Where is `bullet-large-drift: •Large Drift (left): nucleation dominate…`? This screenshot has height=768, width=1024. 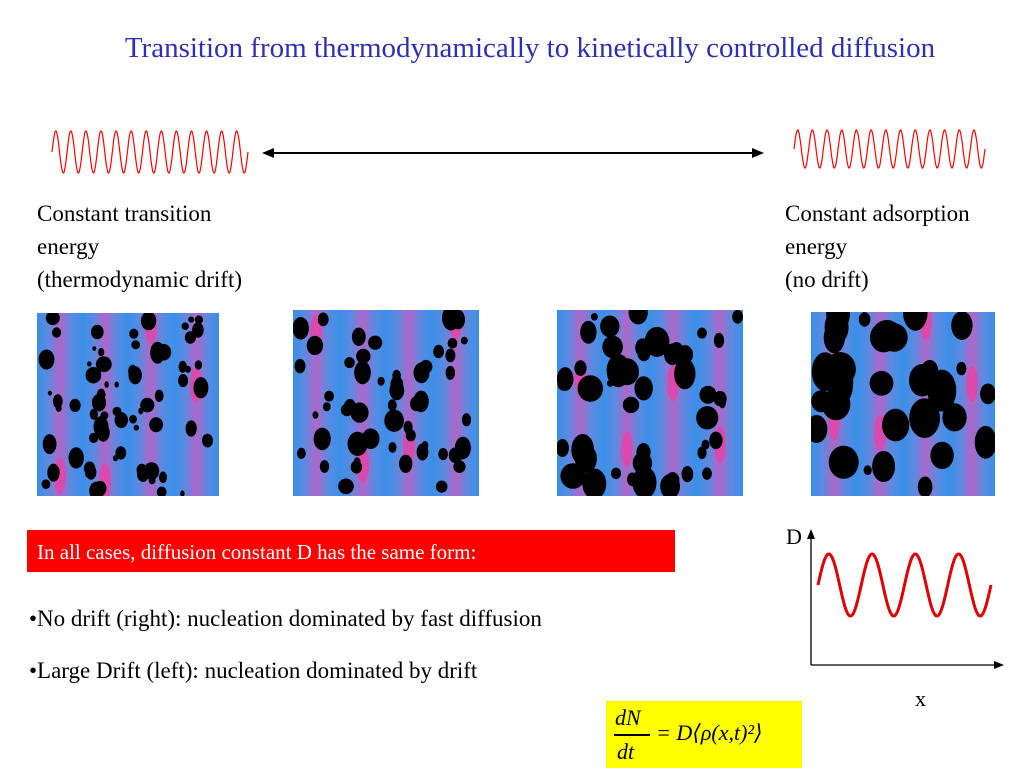
bullet-large-drift: •Large Drift (left): nucleation dominate… is located at coordinates (253, 670).